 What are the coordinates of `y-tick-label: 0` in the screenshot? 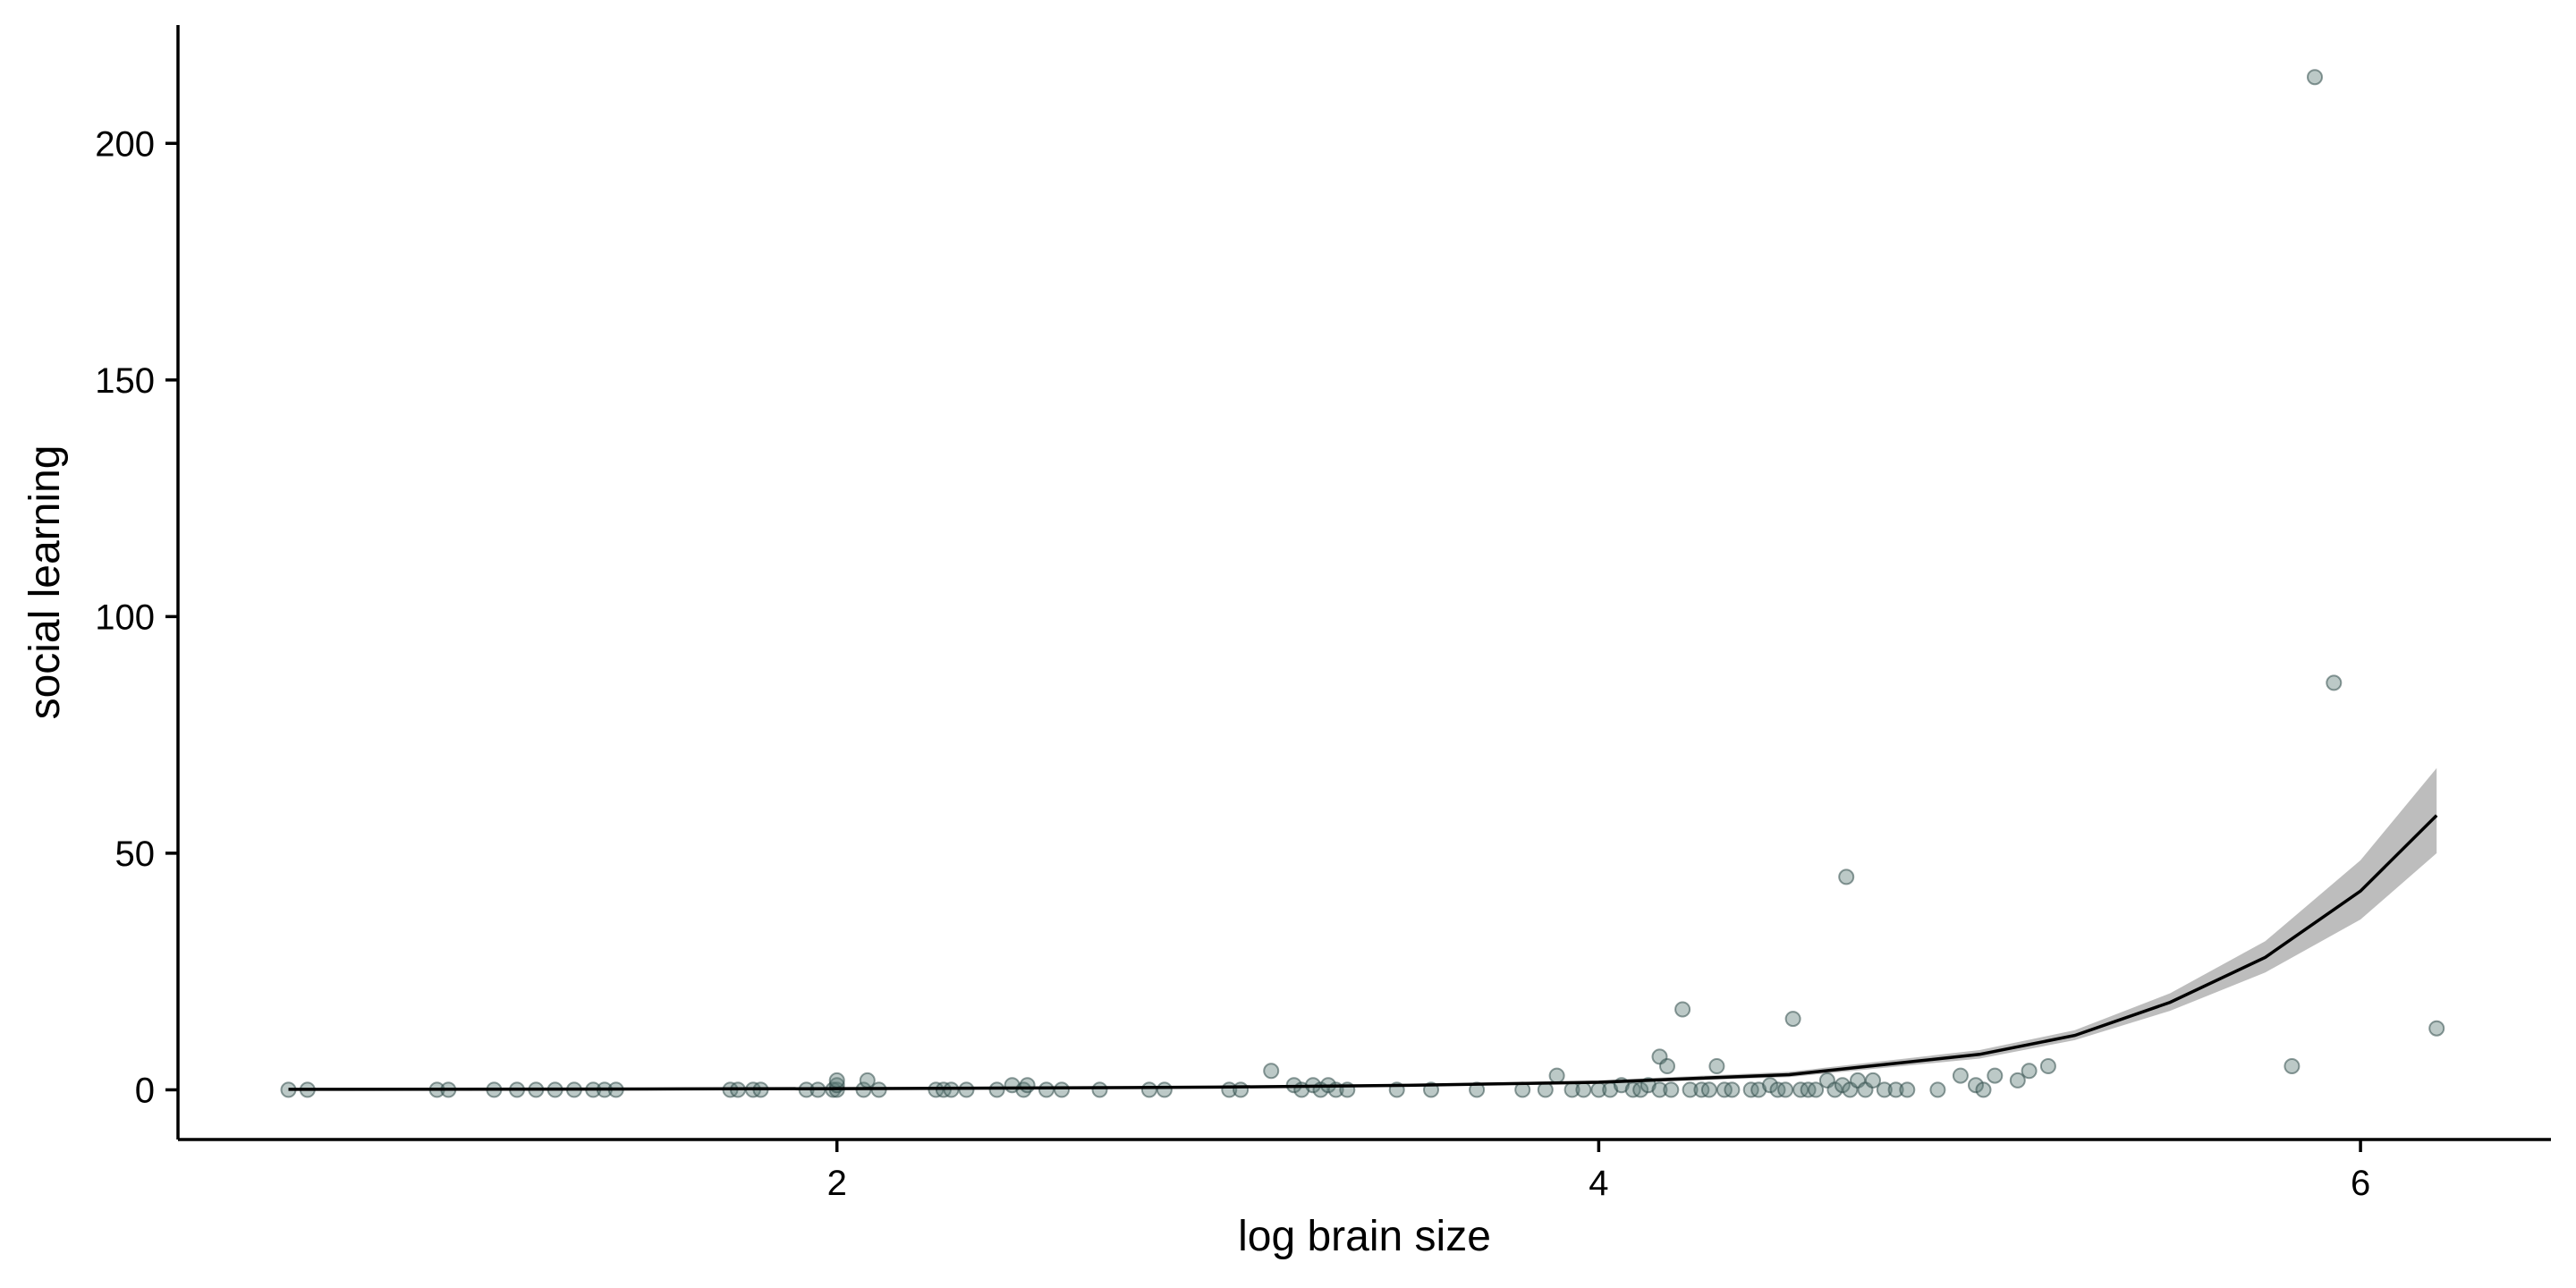 It's located at (145, 1090).